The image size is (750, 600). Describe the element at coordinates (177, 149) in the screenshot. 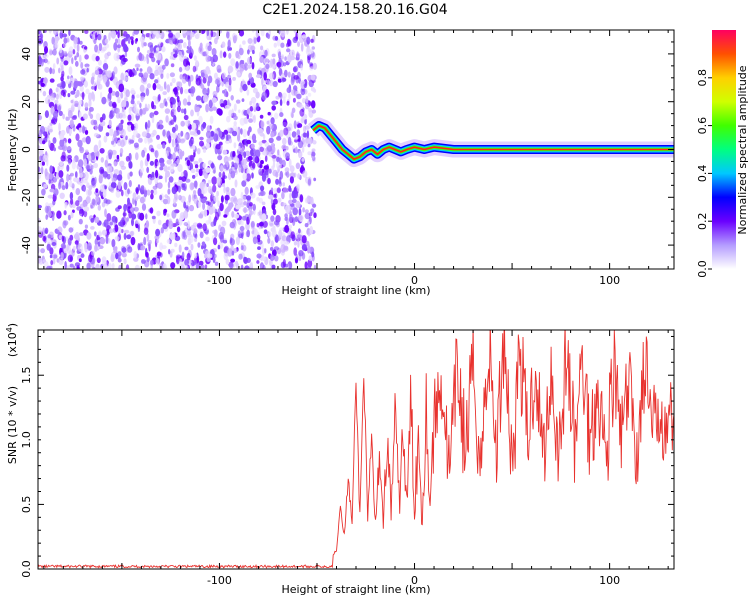

I see `noise-region` at that location.